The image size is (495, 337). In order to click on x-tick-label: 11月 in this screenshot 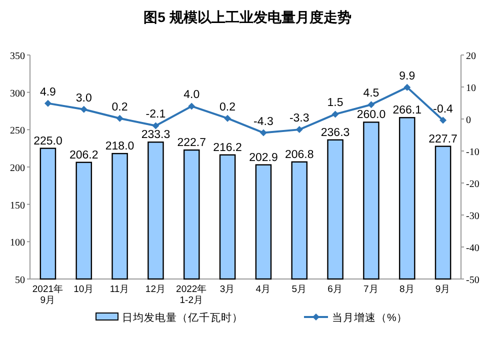, I will do `click(120, 289)`.